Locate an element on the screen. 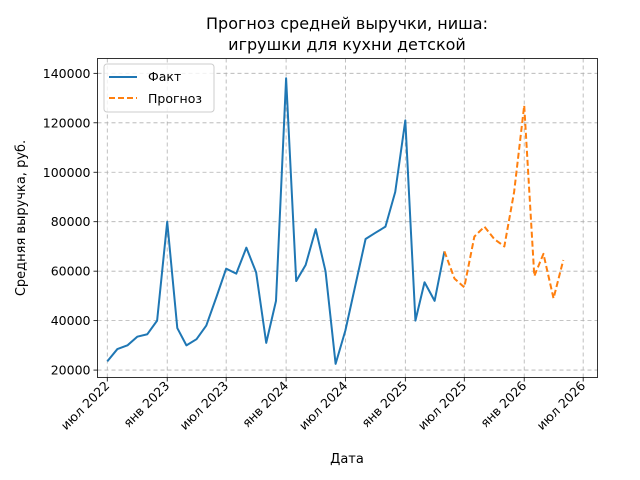 The width and height of the screenshot is (640, 480). y-axis-ticks: 20000 40000 60000 80000 100000 120000 140000 is located at coordinates (70, 222).